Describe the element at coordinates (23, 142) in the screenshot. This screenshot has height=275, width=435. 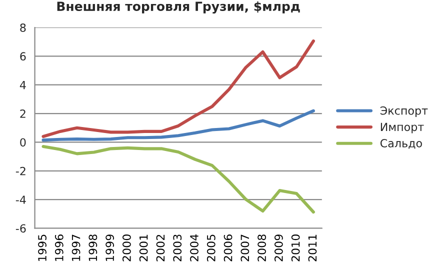
I see `y-tick-label: 0` at that location.